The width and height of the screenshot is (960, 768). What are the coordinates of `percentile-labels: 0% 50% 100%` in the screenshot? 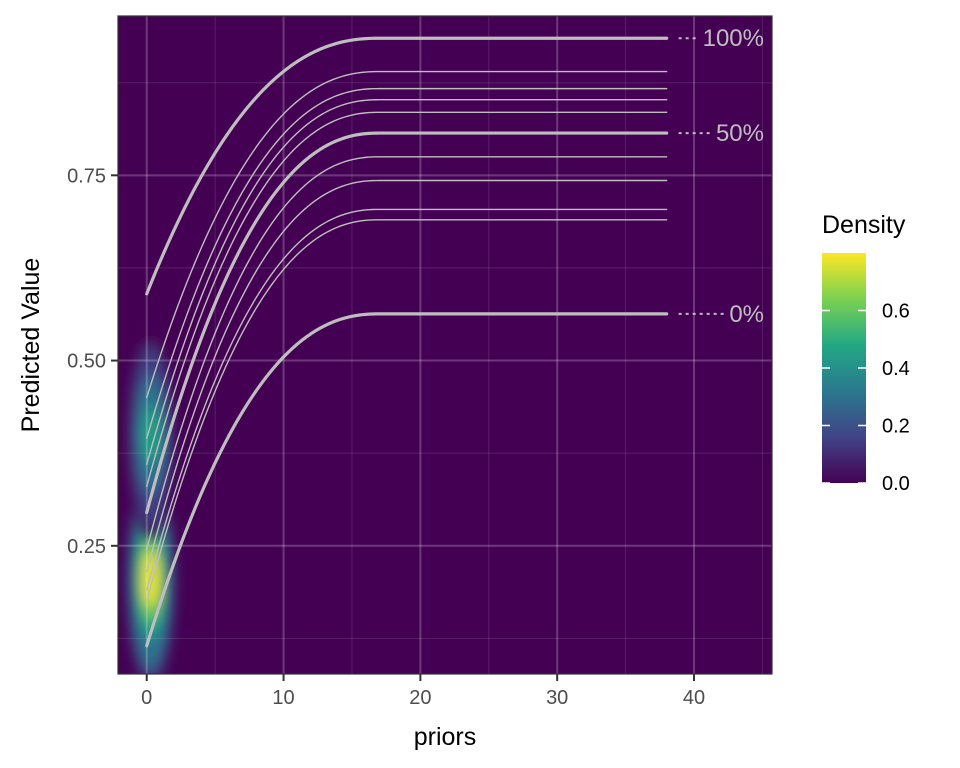 It's located at (721, 176).